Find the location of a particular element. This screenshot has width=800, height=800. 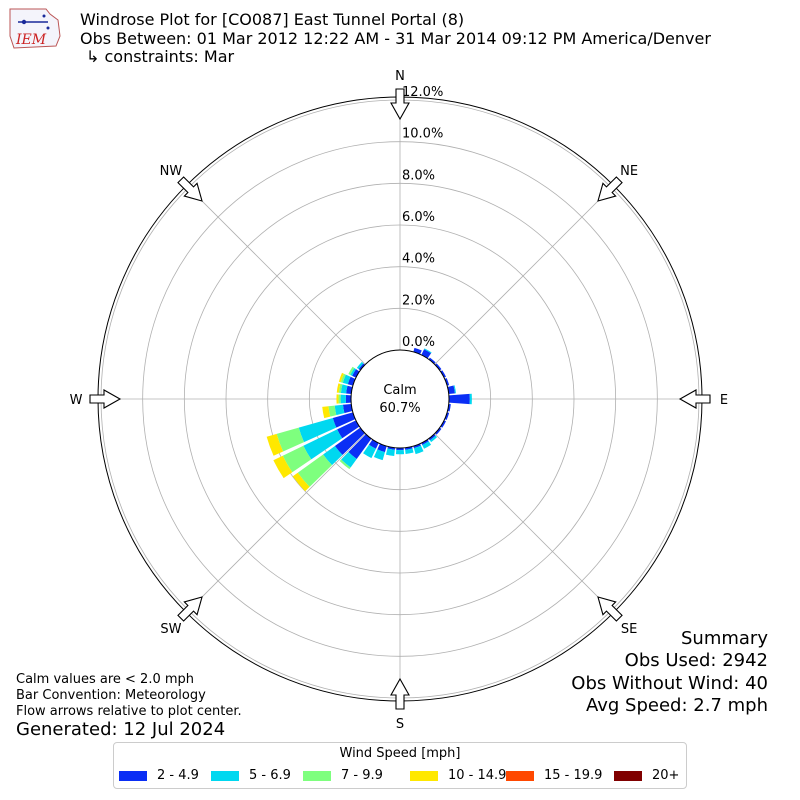

legend-label: 7 - 9.9 is located at coordinates (362, 775).